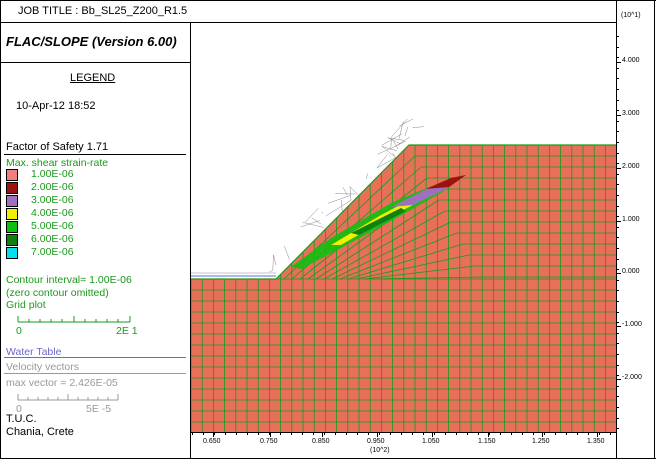  I want to click on y-axis-multiplier: (10^1), so click(631, 15).